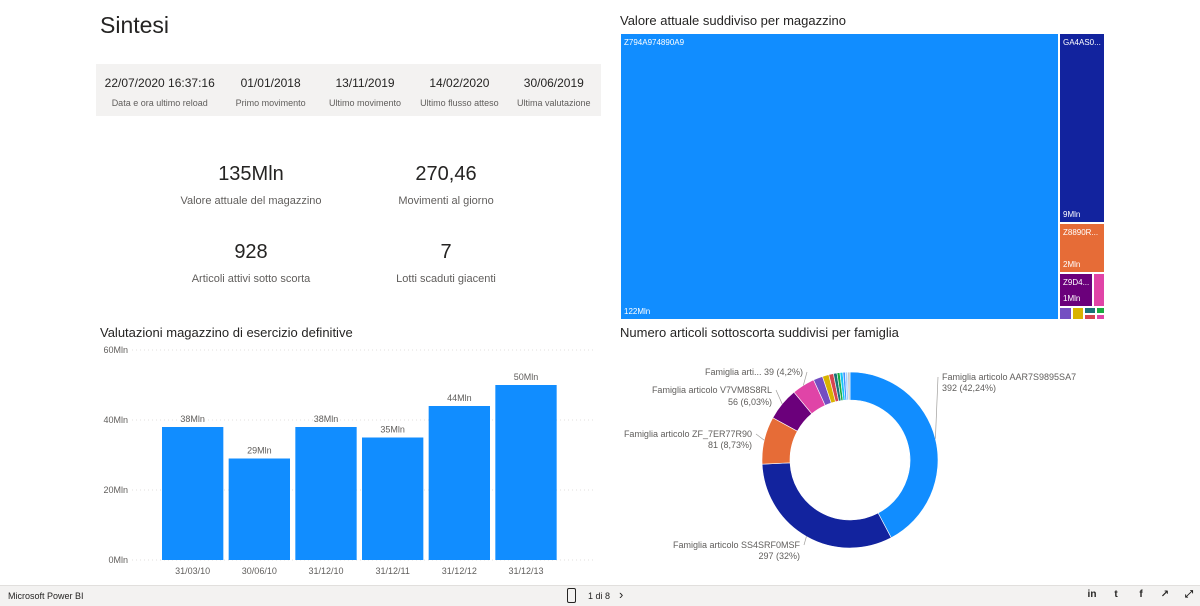 This screenshot has width=1200, height=606. Describe the element at coordinates (251, 252) in the screenshot. I see `kpi-value: 928` at that location.